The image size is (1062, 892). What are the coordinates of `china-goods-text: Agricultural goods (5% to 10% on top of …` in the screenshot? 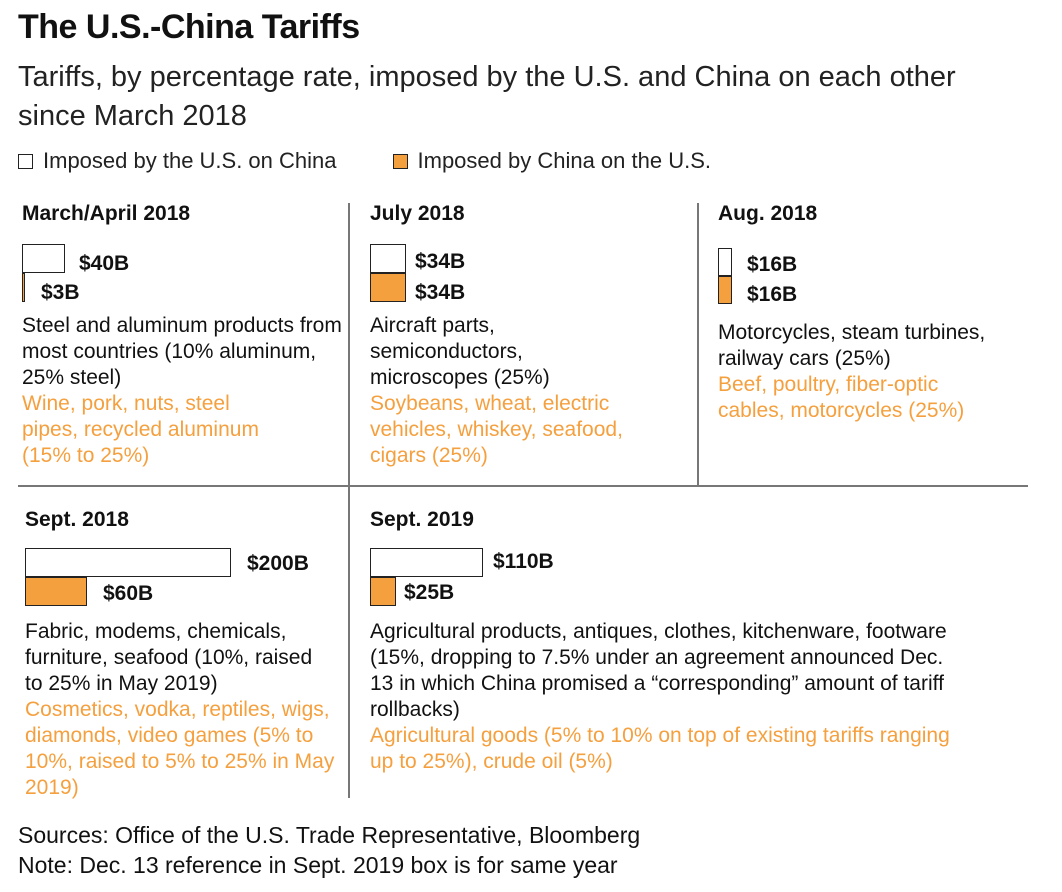 It's located at (660, 748).